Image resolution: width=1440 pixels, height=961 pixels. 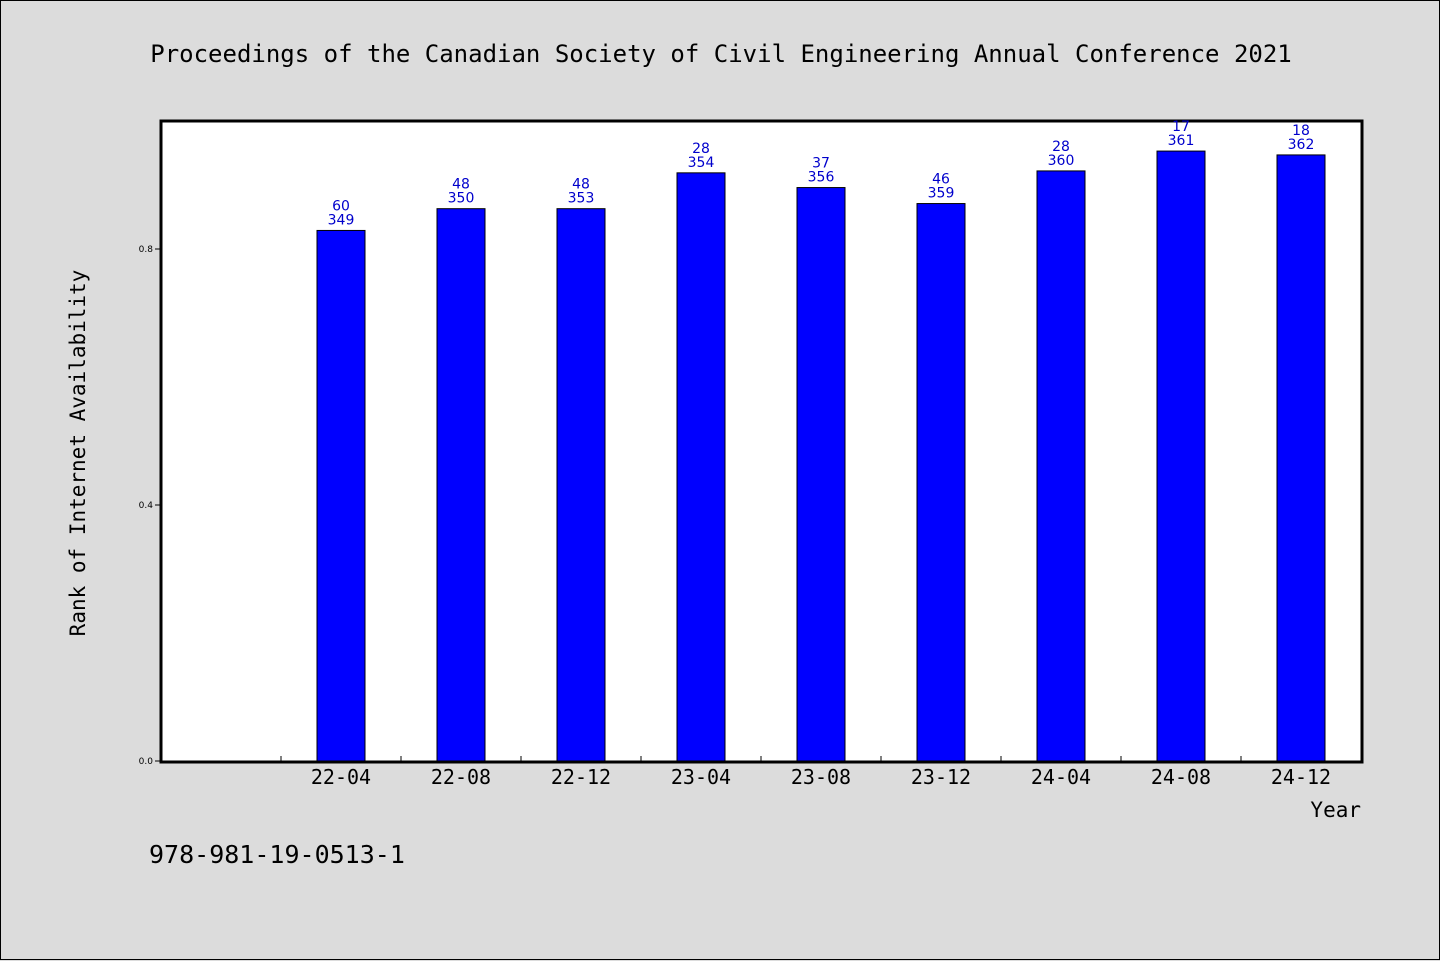 What do you see at coordinates (1061, 777) in the screenshot?
I see `x-tick-label: 24-04` at bounding box center [1061, 777].